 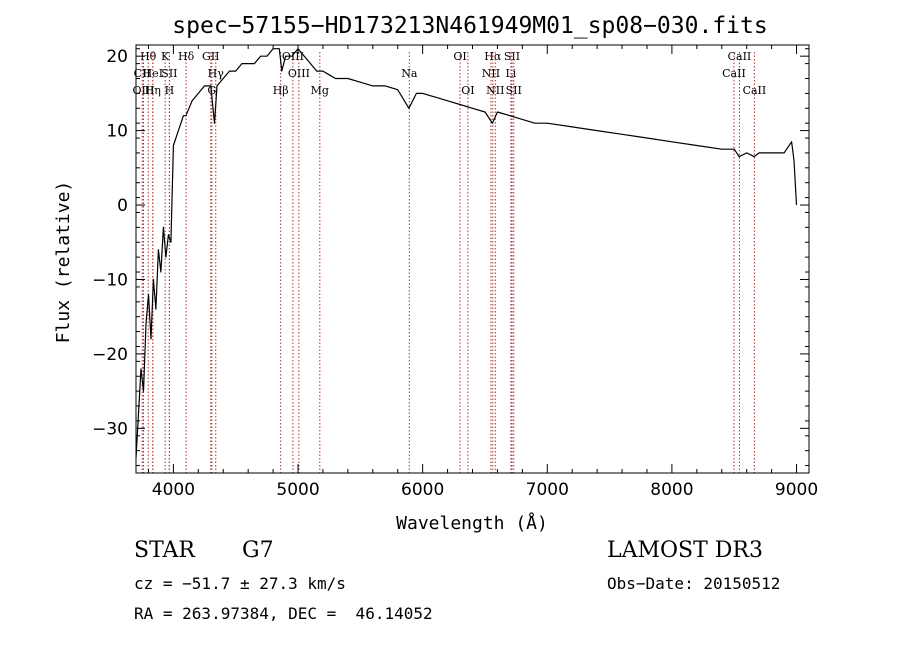 What do you see at coordinates (493, 56) in the screenshot?
I see `spectral-line-label: Hα` at bounding box center [493, 56].